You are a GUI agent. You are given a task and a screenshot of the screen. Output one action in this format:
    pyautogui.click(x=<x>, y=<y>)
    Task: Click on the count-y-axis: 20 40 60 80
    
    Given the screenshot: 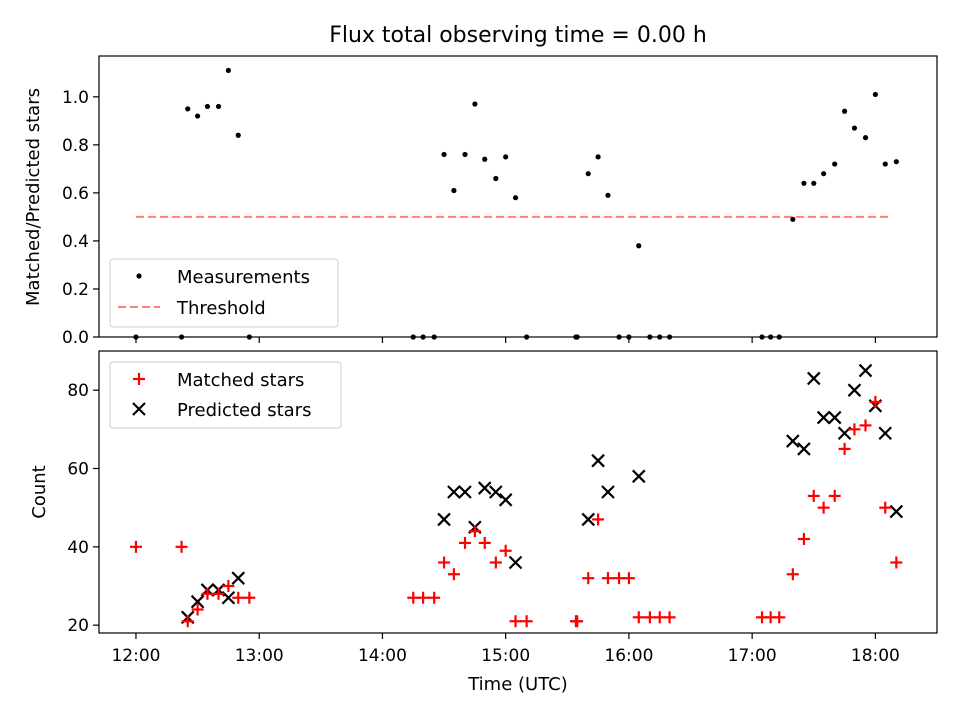 What is the action you would take?
    pyautogui.click(x=83, y=508)
    